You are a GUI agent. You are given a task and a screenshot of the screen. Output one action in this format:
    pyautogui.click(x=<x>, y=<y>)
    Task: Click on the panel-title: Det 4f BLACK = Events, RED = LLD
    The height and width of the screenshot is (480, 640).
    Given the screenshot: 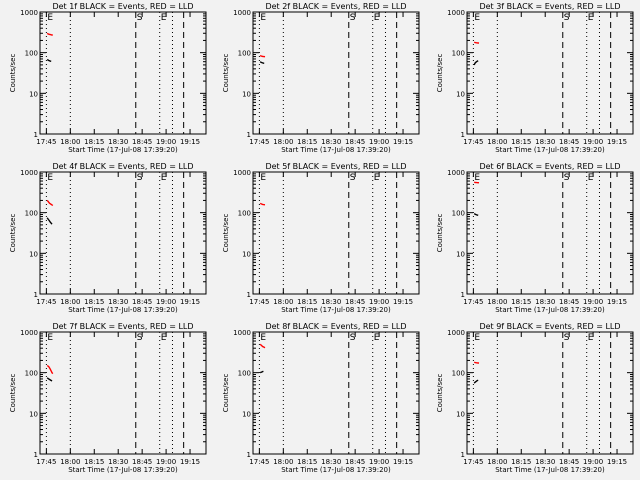 What is the action you would take?
    pyautogui.click(x=122, y=166)
    